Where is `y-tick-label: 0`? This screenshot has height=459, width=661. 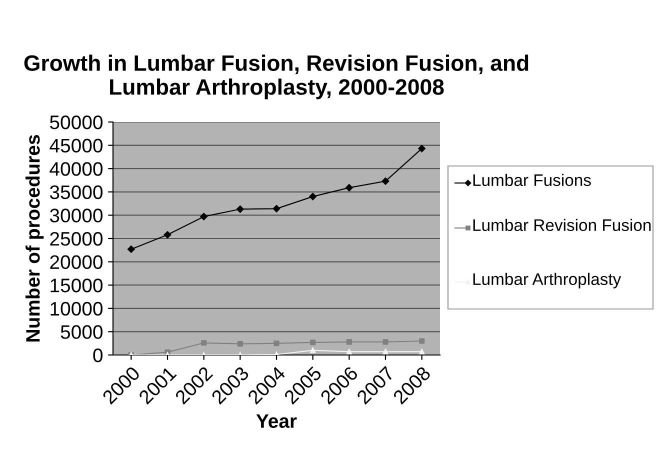
y-tick-label: 0 is located at coordinates (98, 355).